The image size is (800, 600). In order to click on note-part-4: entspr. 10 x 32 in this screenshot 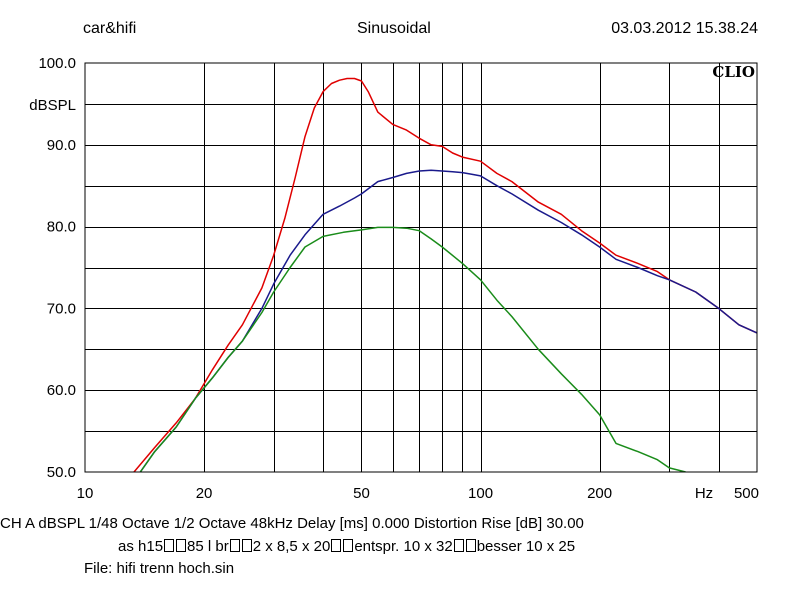, I will do `click(403, 546)`.